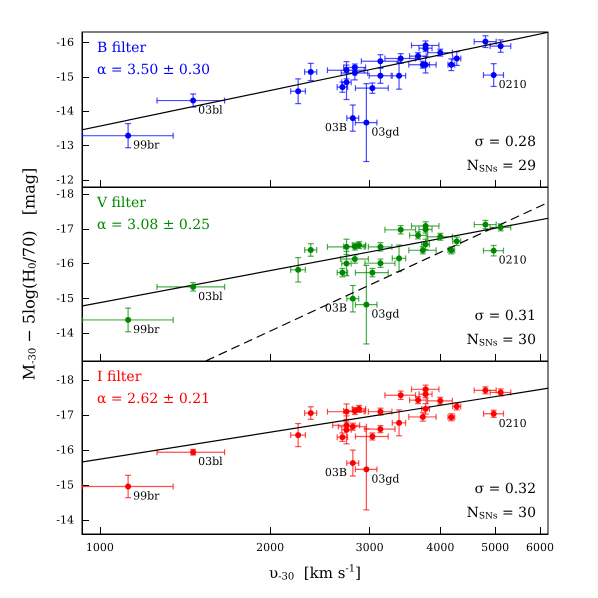 This screenshot has height=598, width=598. Describe the element at coordinates (65, 180) in the screenshot. I see `y-tick-label: -12` at that location.